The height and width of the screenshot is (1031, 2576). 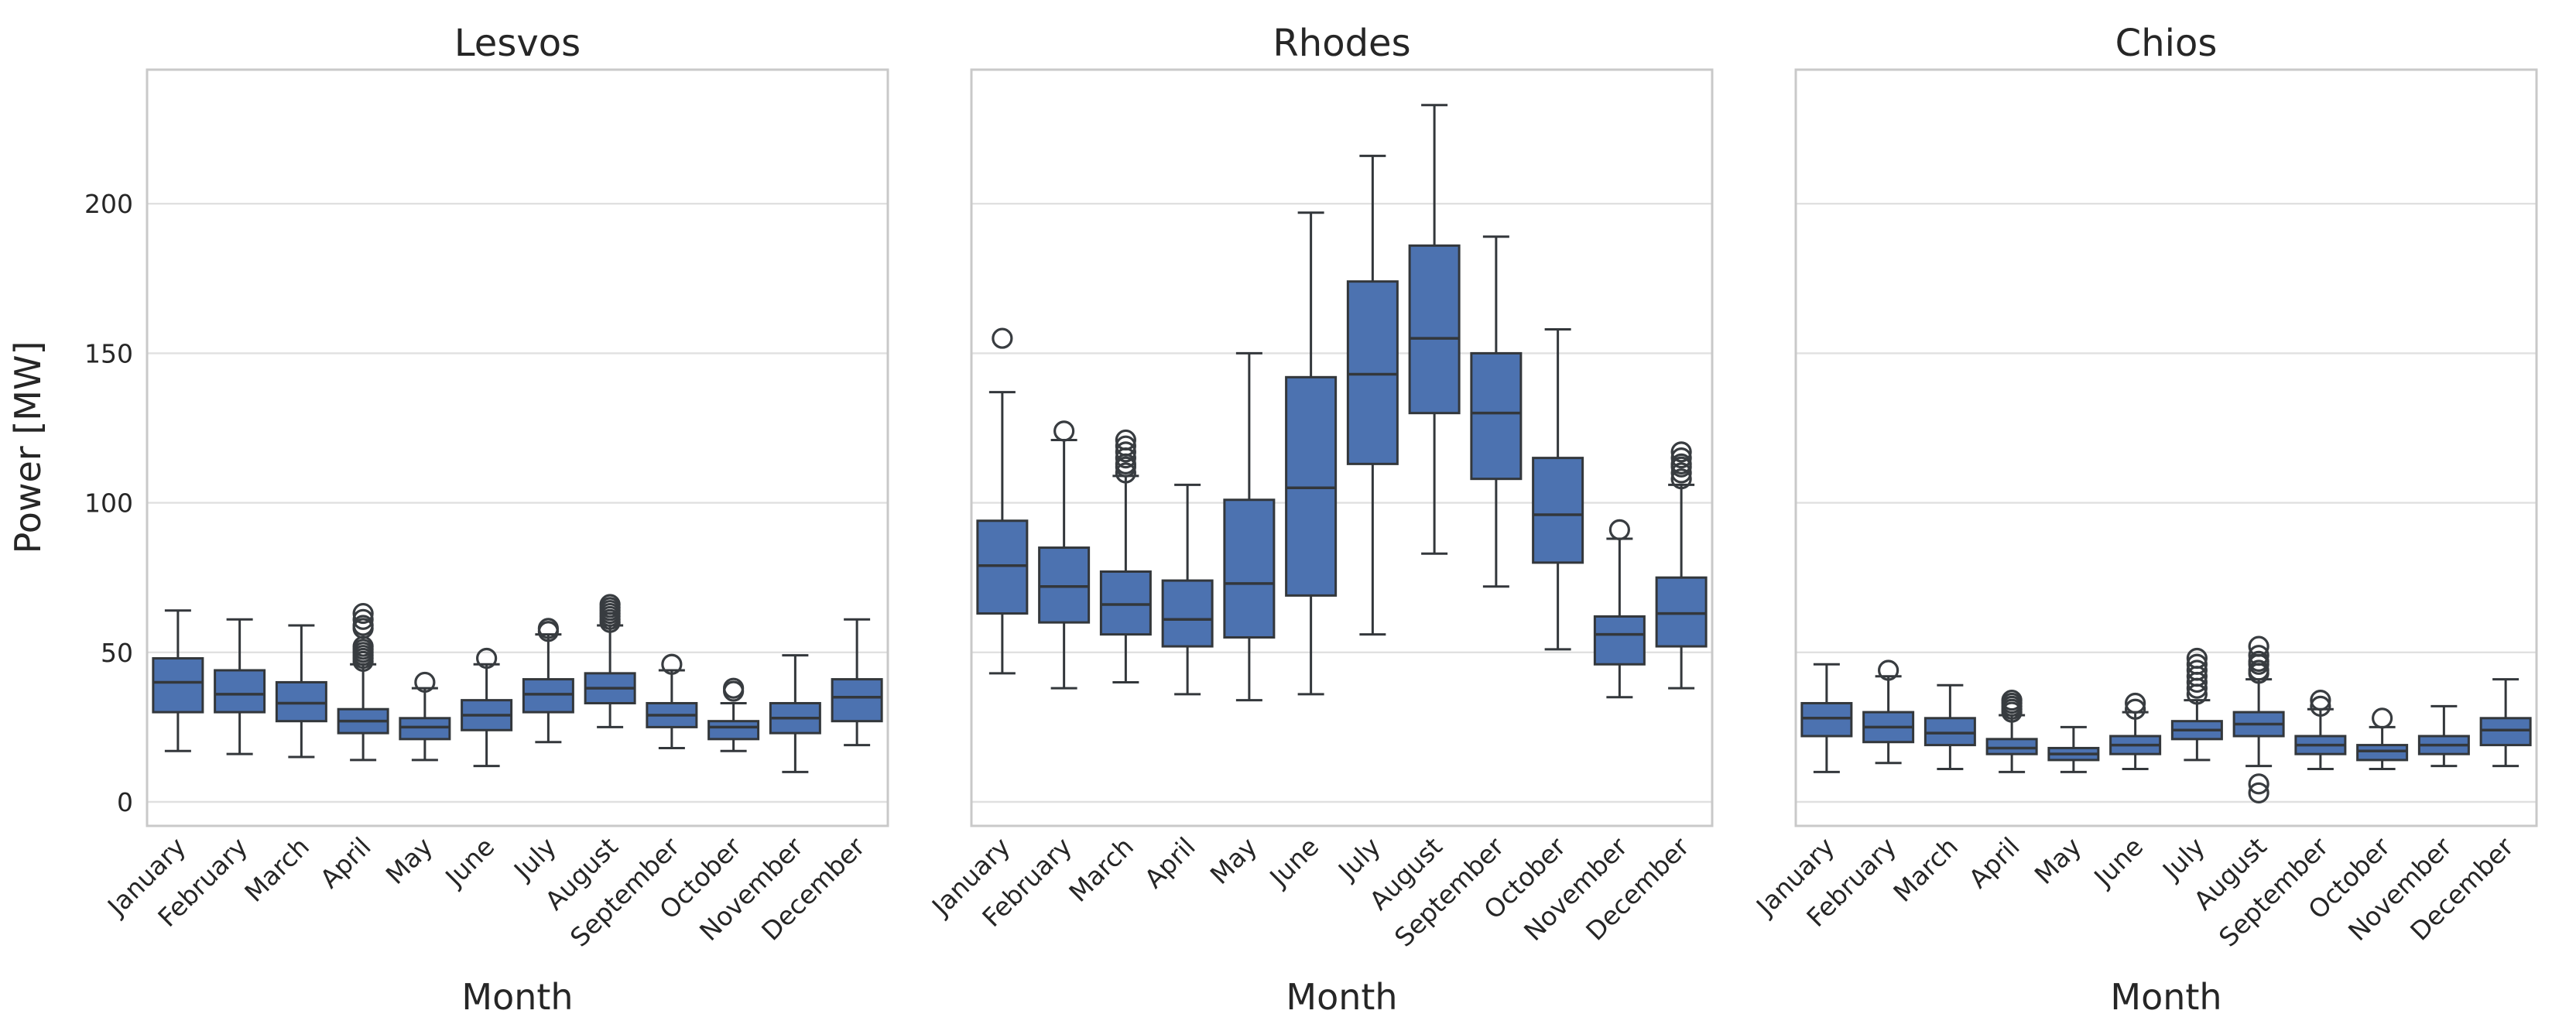 I want to click on boxplot-chios-july, so click(x=2196, y=704).